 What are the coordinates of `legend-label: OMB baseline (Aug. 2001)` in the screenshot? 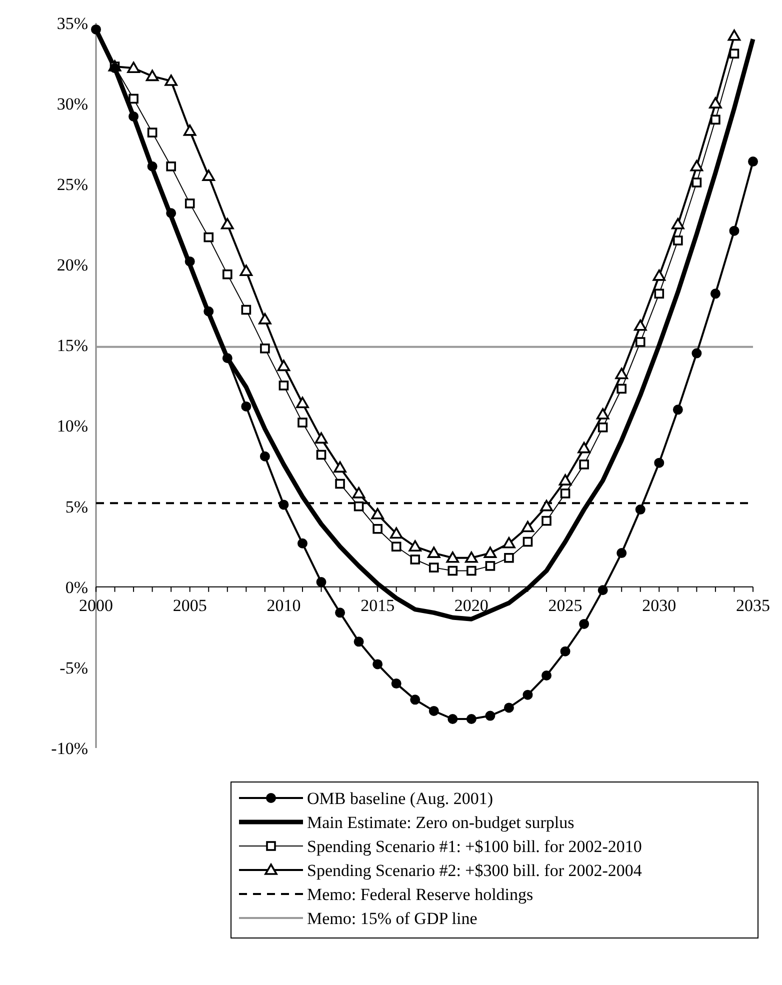 It's located at (400, 798).